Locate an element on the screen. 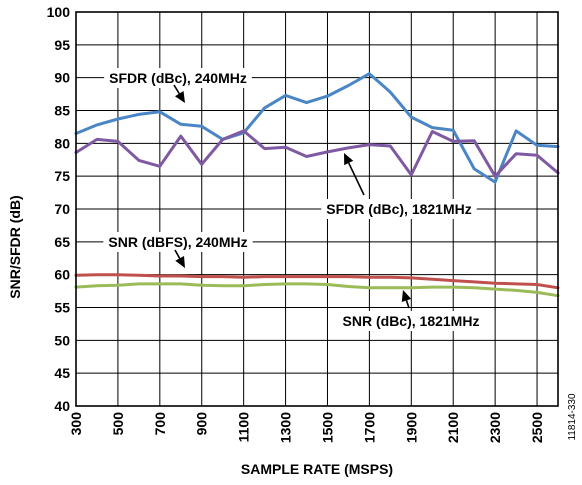 This screenshot has width=582, height=485. figure-id: 11814-330 is located at coordinates (572, 417).